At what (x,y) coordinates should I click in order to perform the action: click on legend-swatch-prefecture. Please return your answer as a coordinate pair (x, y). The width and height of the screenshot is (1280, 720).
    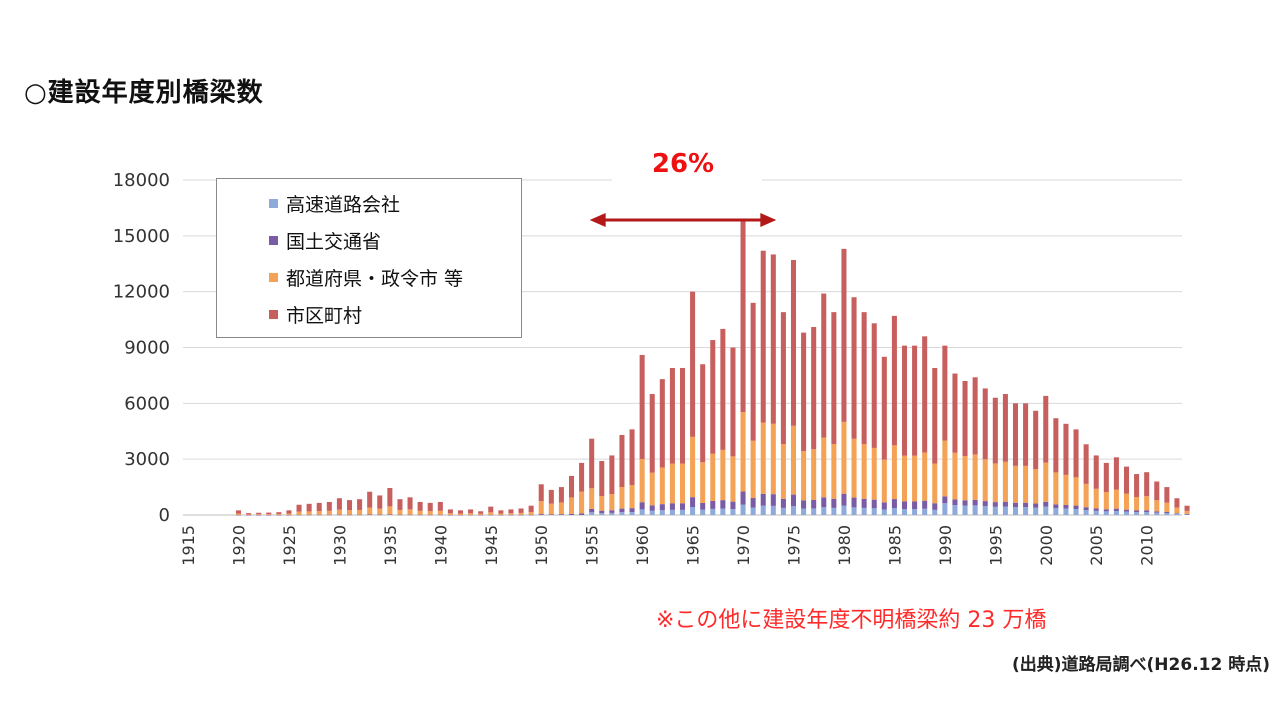
    Looking at the image, I should click on (273, 277).